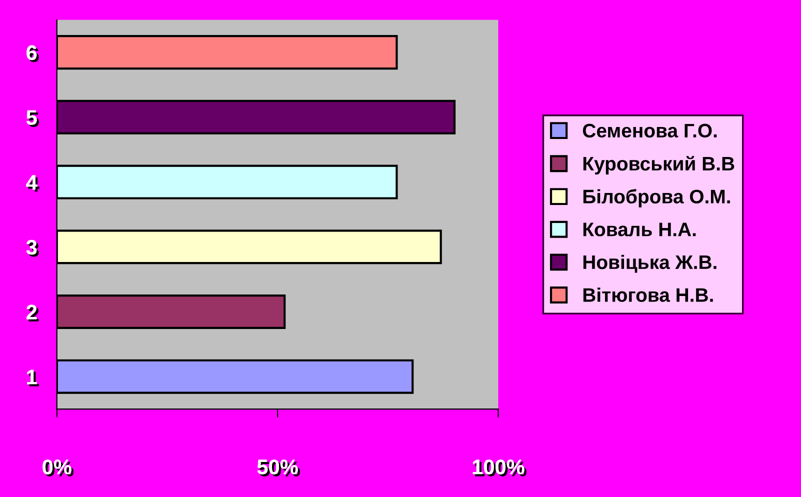 The height and width of the screenshot is (497, 801). I want to click on y-tick-label: 3, so click(32, 248).